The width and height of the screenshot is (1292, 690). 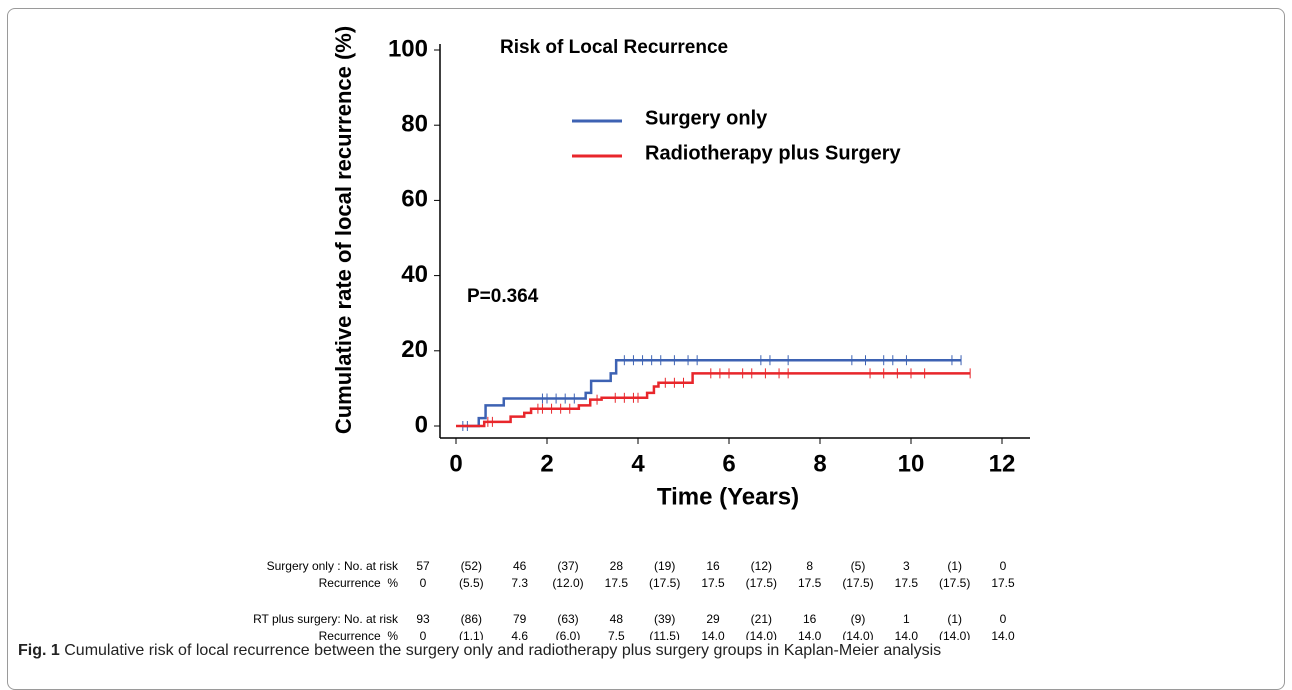 What do you see at coordinates (773, 153) in the screenshot?
I see `legend-label: Radiotherapy plus Surgery` at bounding box center [773, 153].